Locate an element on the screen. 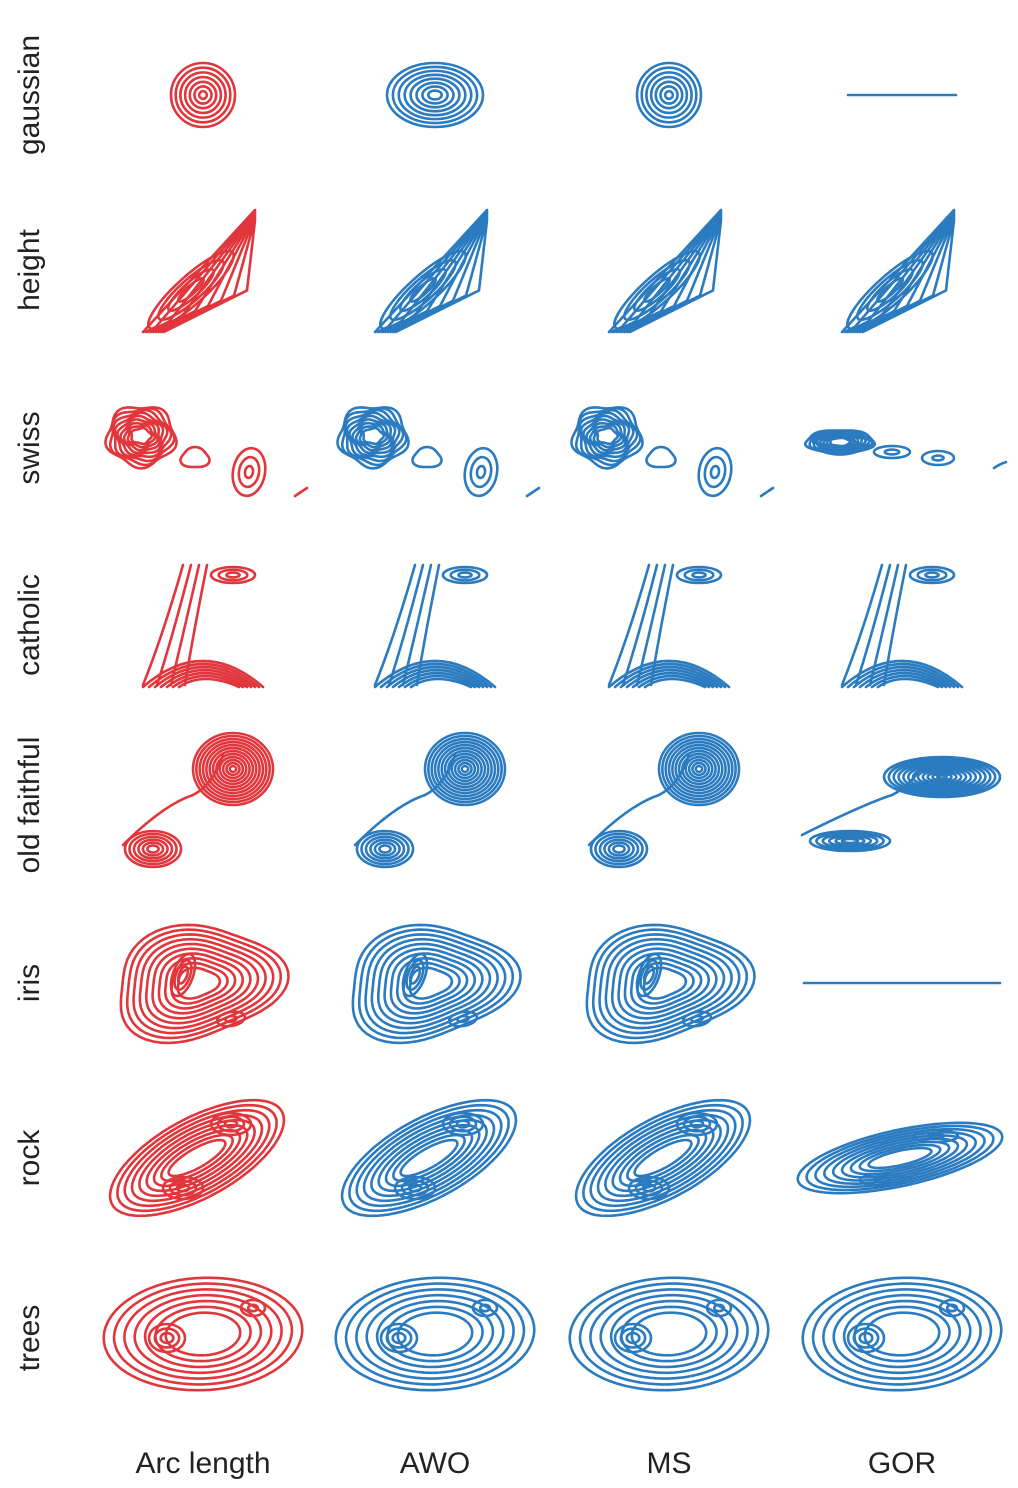 The width and height of the screenshot is (1018, 1488). row-label-old-faithful: old faithful is located at coordinates (29, 805).